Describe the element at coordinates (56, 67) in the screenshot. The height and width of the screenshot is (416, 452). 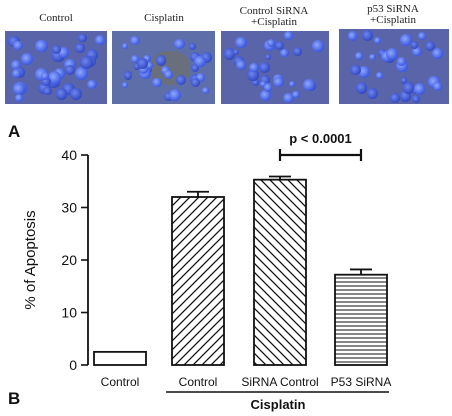
I see `micrograph-image-control` at that location.